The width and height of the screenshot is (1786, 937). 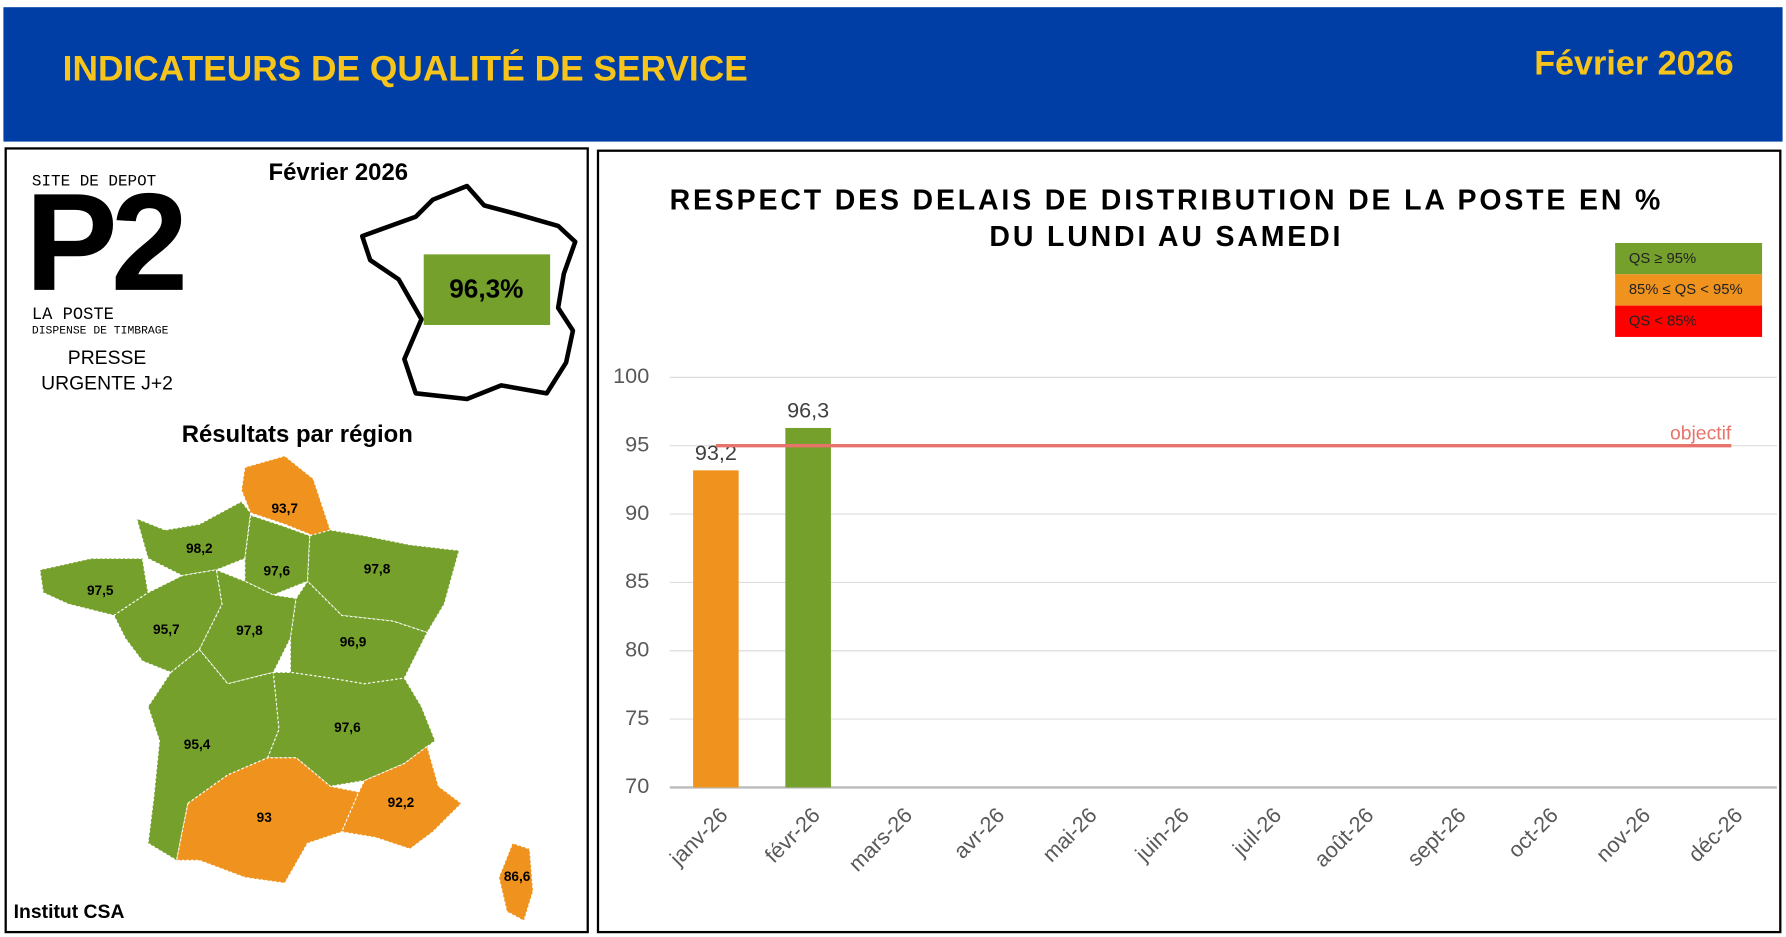 I want to click on region-label: 95,7, so click(x=166, y=629).